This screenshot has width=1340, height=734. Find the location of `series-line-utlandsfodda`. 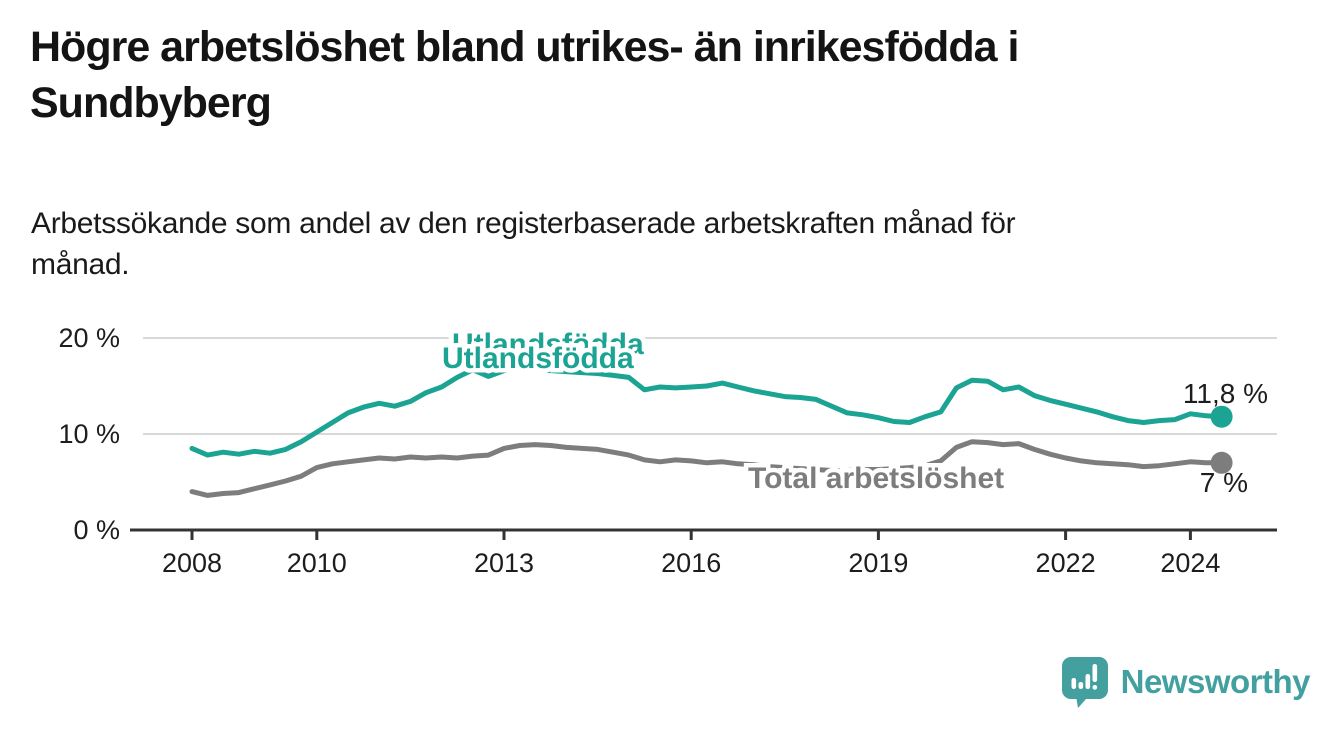

series-line-utlandsfodda is located at coordinates (707, 411).